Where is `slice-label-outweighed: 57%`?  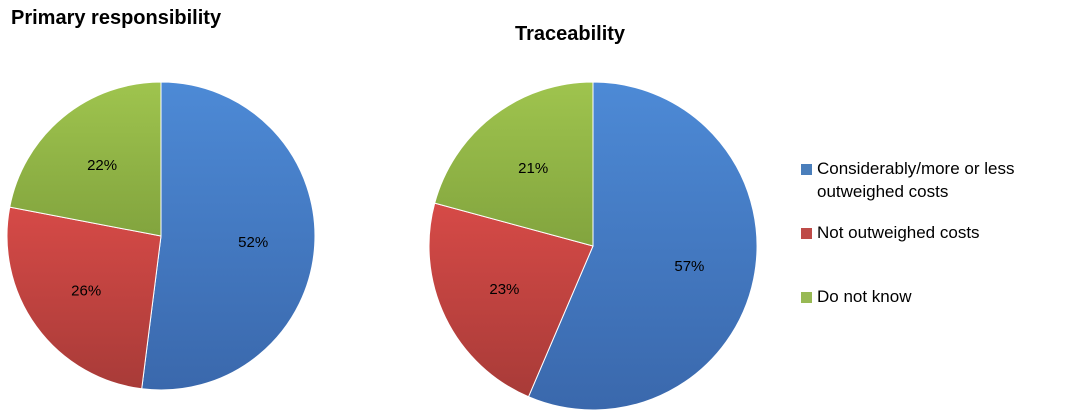
slice-label-outweighed: 57% is located at coordinates (689, 266).